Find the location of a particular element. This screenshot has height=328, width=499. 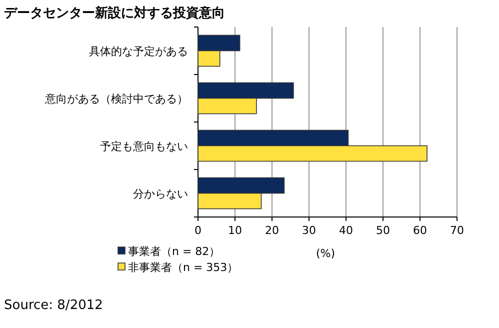

source-note: Source: 8/2012 is located at coordinates (53, 305).